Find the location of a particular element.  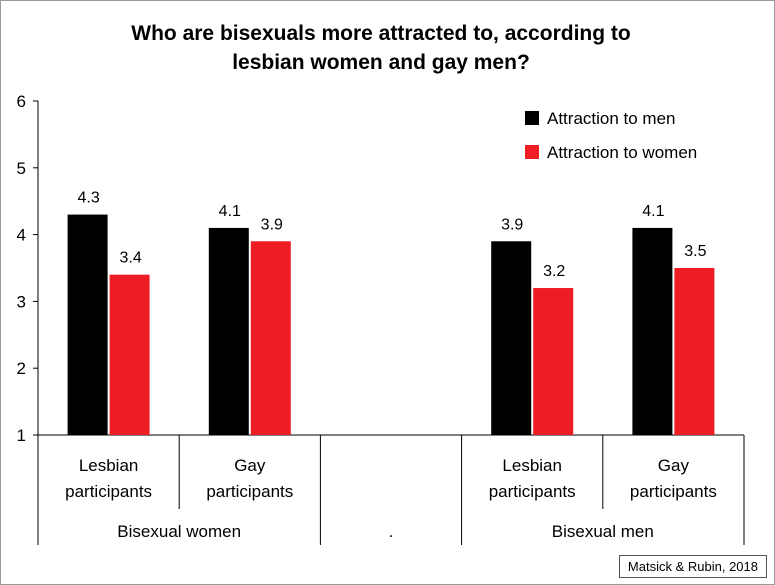

legend-label: Attraction to men is located at coordinates (611, 118).